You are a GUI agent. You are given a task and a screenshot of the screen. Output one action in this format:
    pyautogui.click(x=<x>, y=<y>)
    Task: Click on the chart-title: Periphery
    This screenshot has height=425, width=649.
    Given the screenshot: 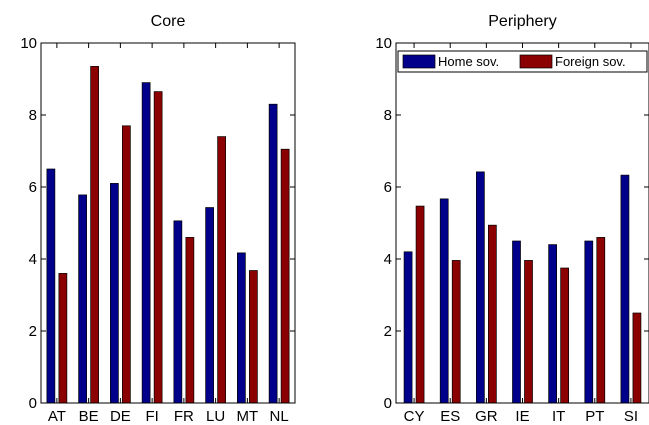 What is the action you would take?
    pyautogui.click(x=522, y=21)
    